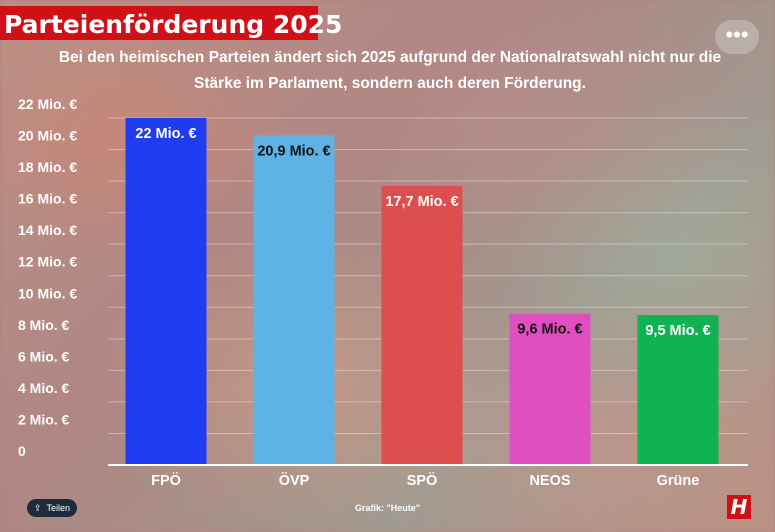 This screenshot has height=532, width=775. Describe the element at coordinates (47, 136) in the screenshot. I see `y-tick-label: 20 Mio. €` at that location.